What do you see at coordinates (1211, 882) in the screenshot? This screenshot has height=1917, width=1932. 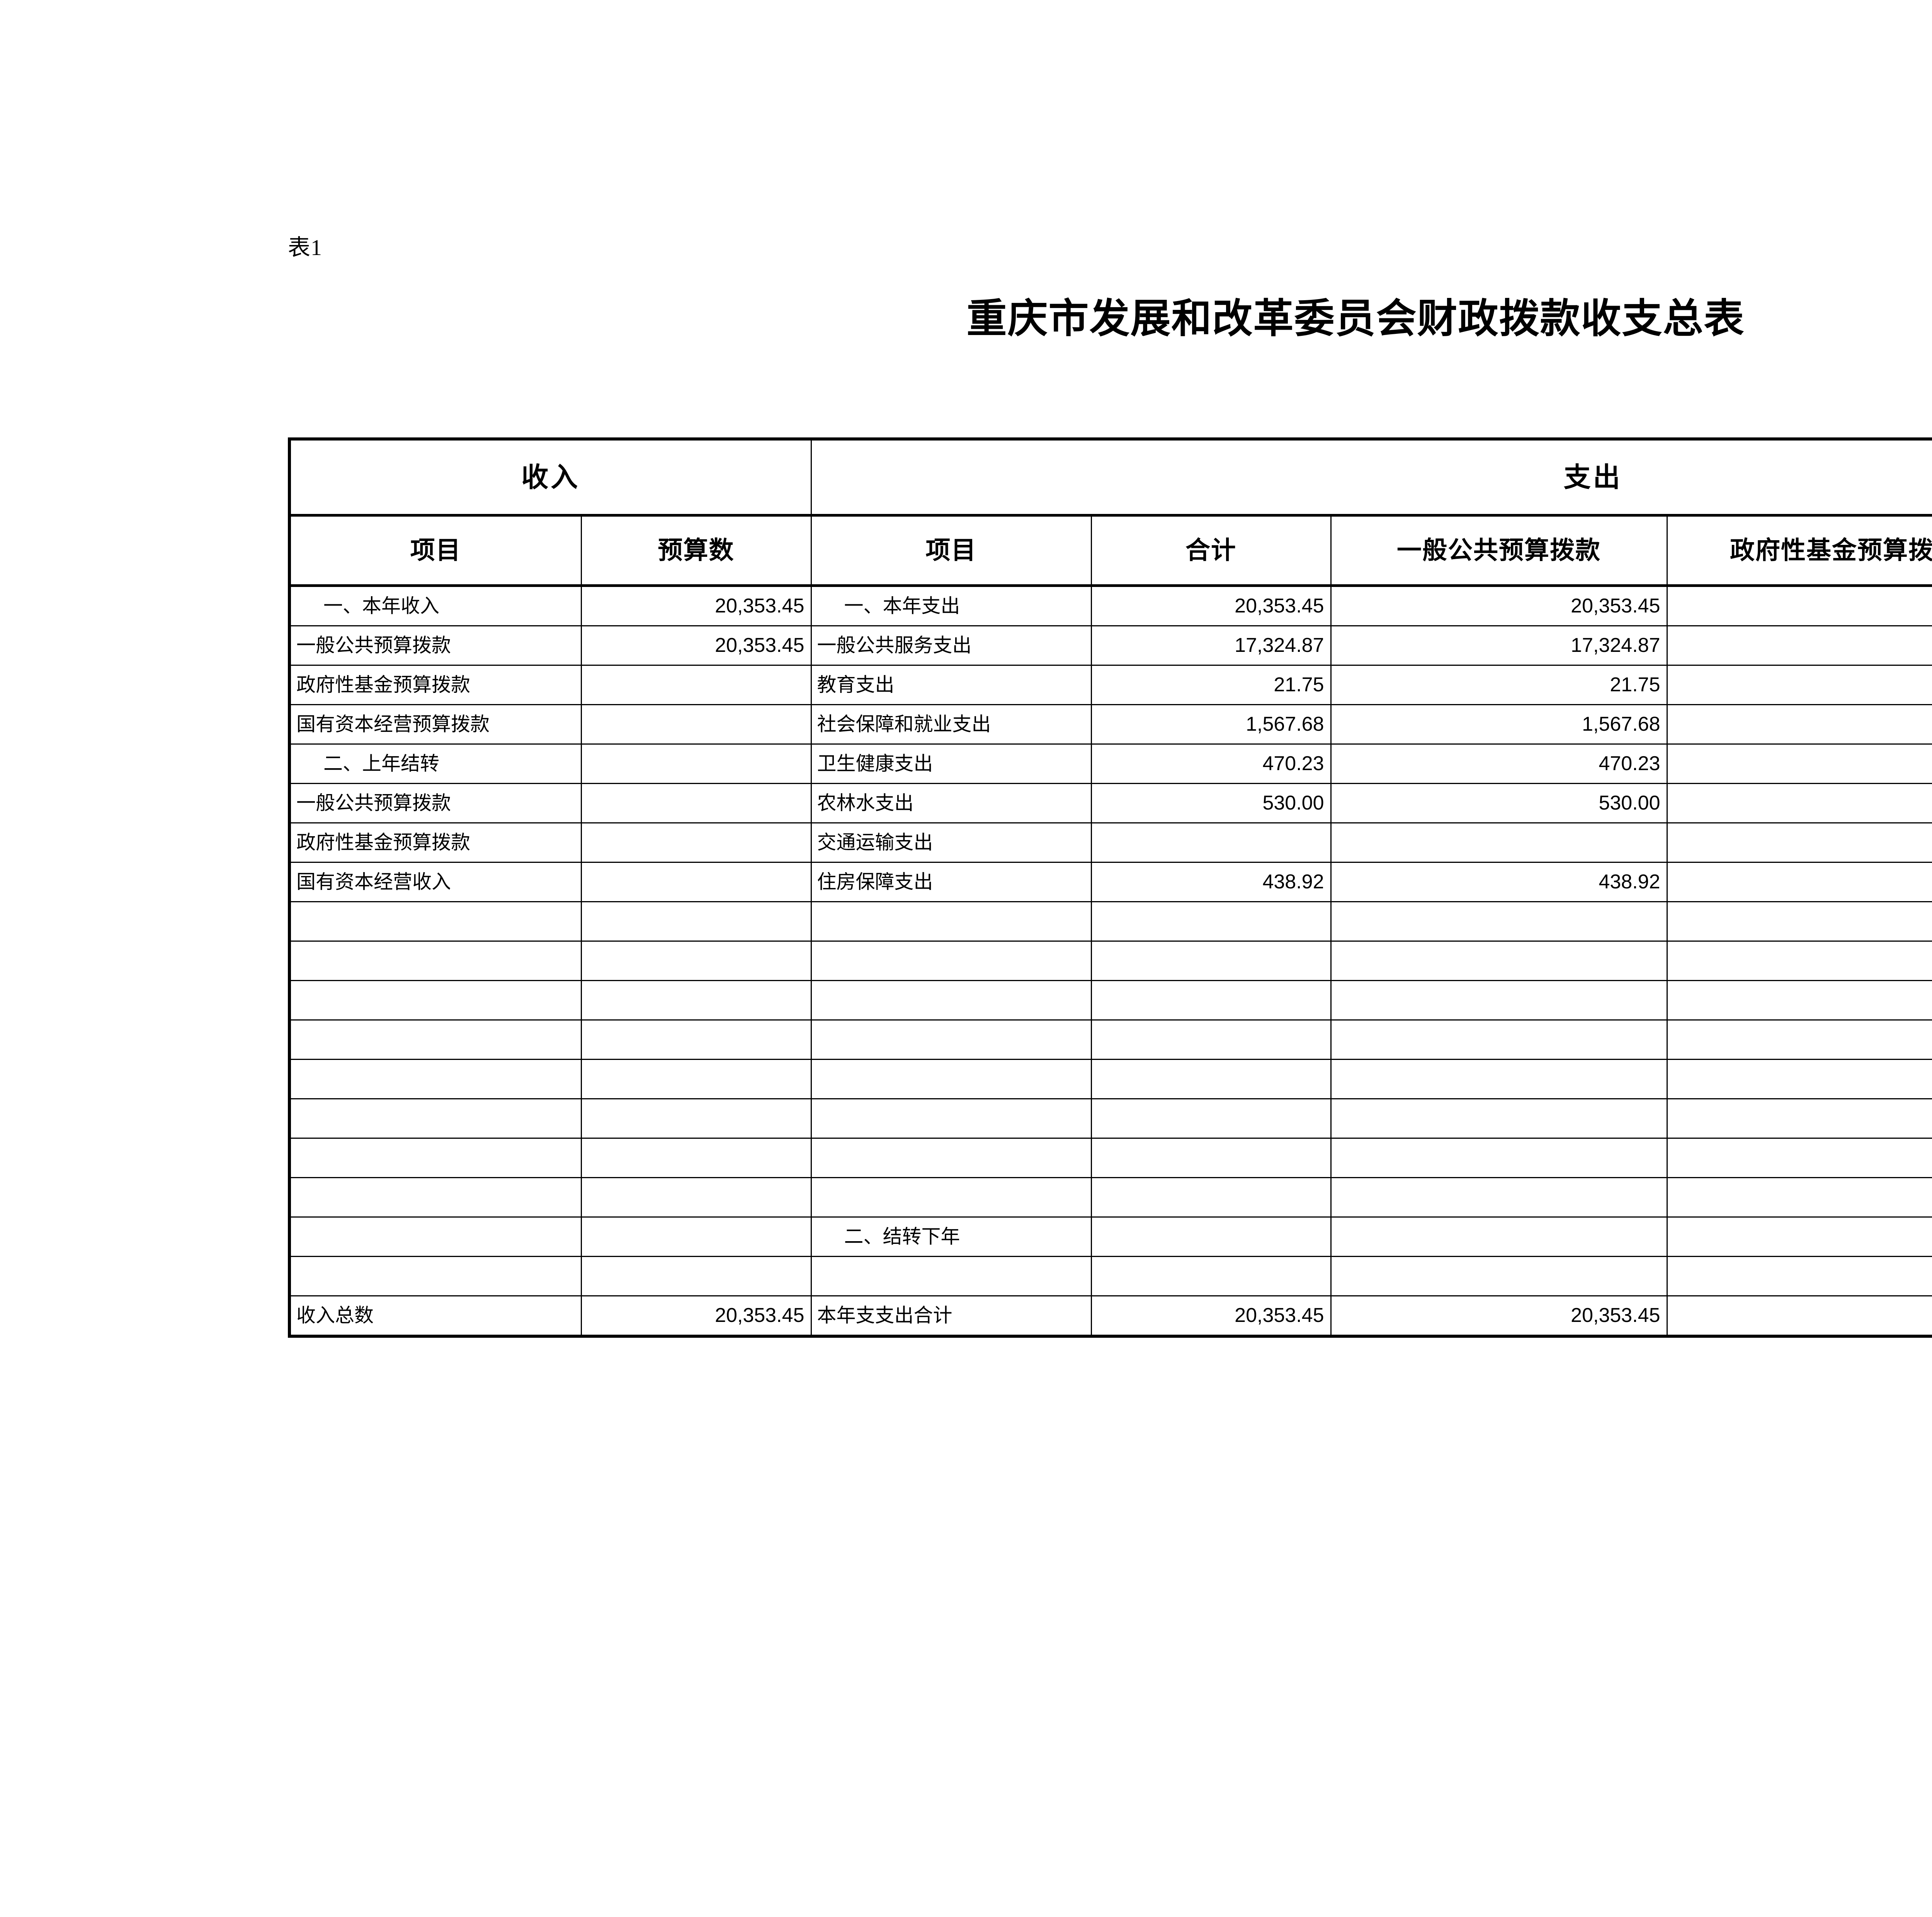 I see `cell-expenditure-total: 438.92` at bounding box center [1211, 882].